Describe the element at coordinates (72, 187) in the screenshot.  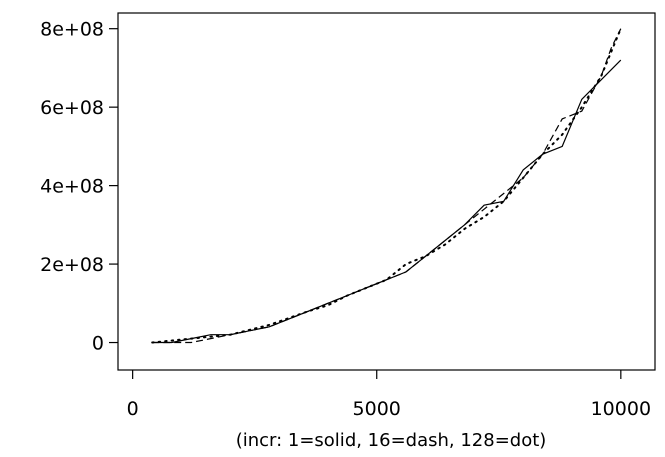
I see `y-tick-label: 4e+08` at that location.